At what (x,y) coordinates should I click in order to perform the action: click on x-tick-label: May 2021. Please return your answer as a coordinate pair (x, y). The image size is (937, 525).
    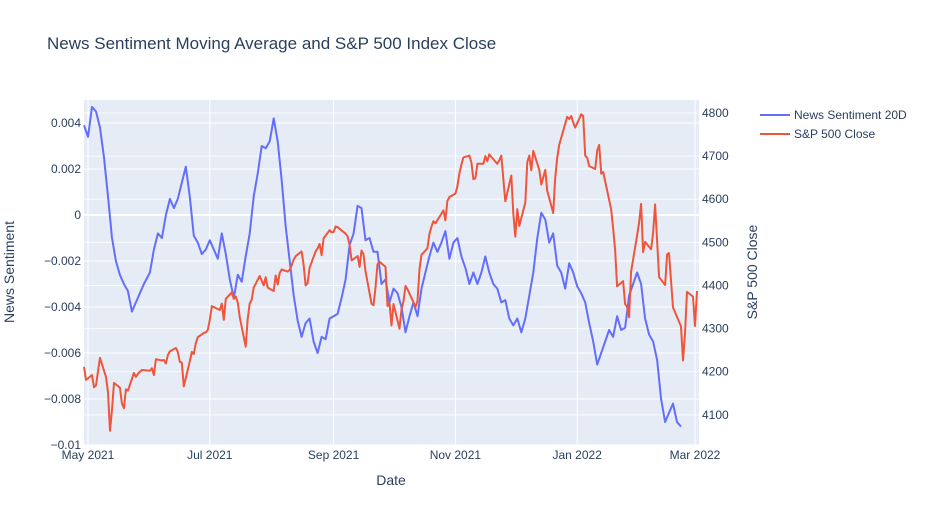
    Looking at the image, I should click on (88, 455).